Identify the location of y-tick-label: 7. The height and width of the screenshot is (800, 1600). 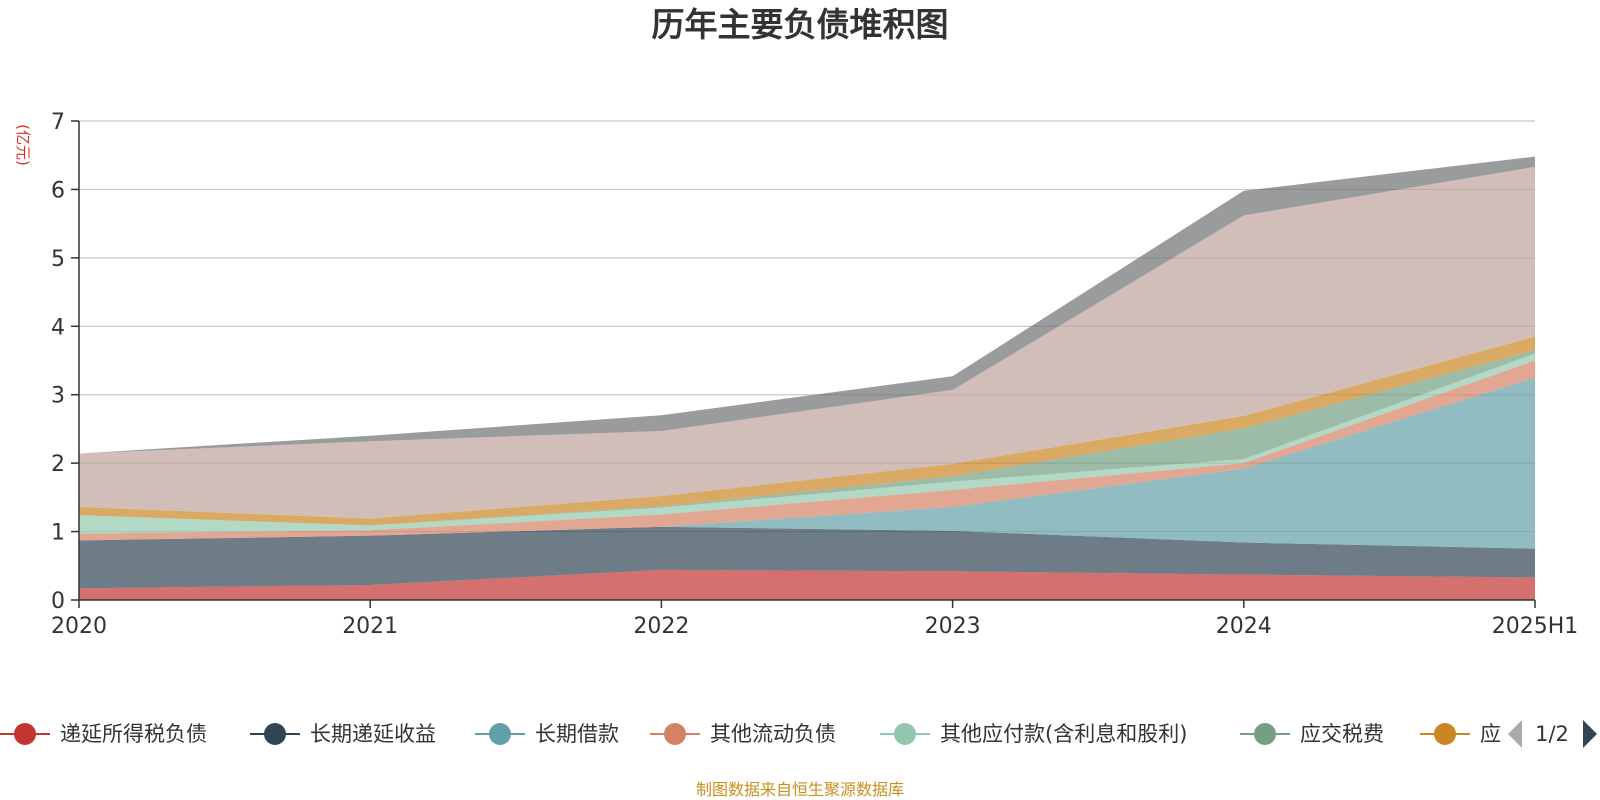
(58, 122).